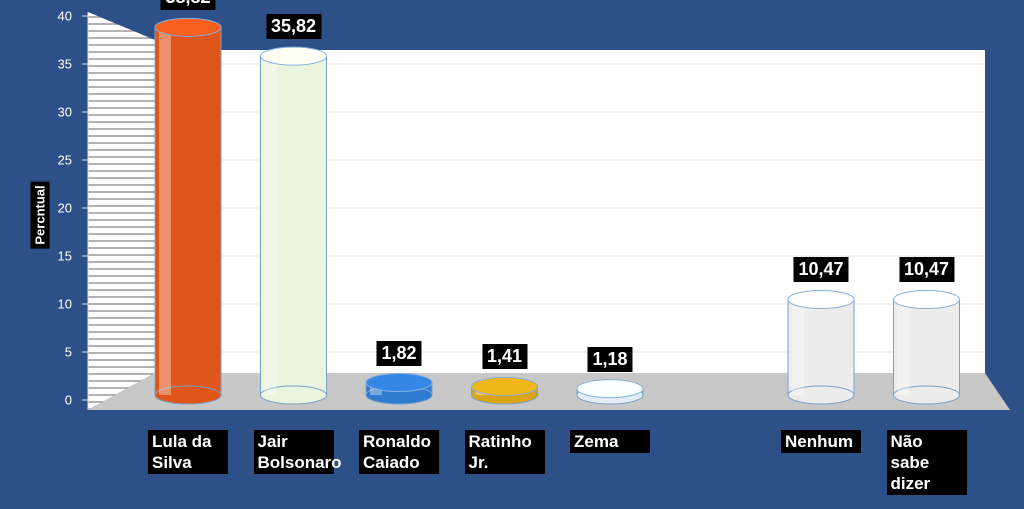 The image size is (1024, 509). I want to click on x-tick-label: Lula da Silva, so click(188, 452).